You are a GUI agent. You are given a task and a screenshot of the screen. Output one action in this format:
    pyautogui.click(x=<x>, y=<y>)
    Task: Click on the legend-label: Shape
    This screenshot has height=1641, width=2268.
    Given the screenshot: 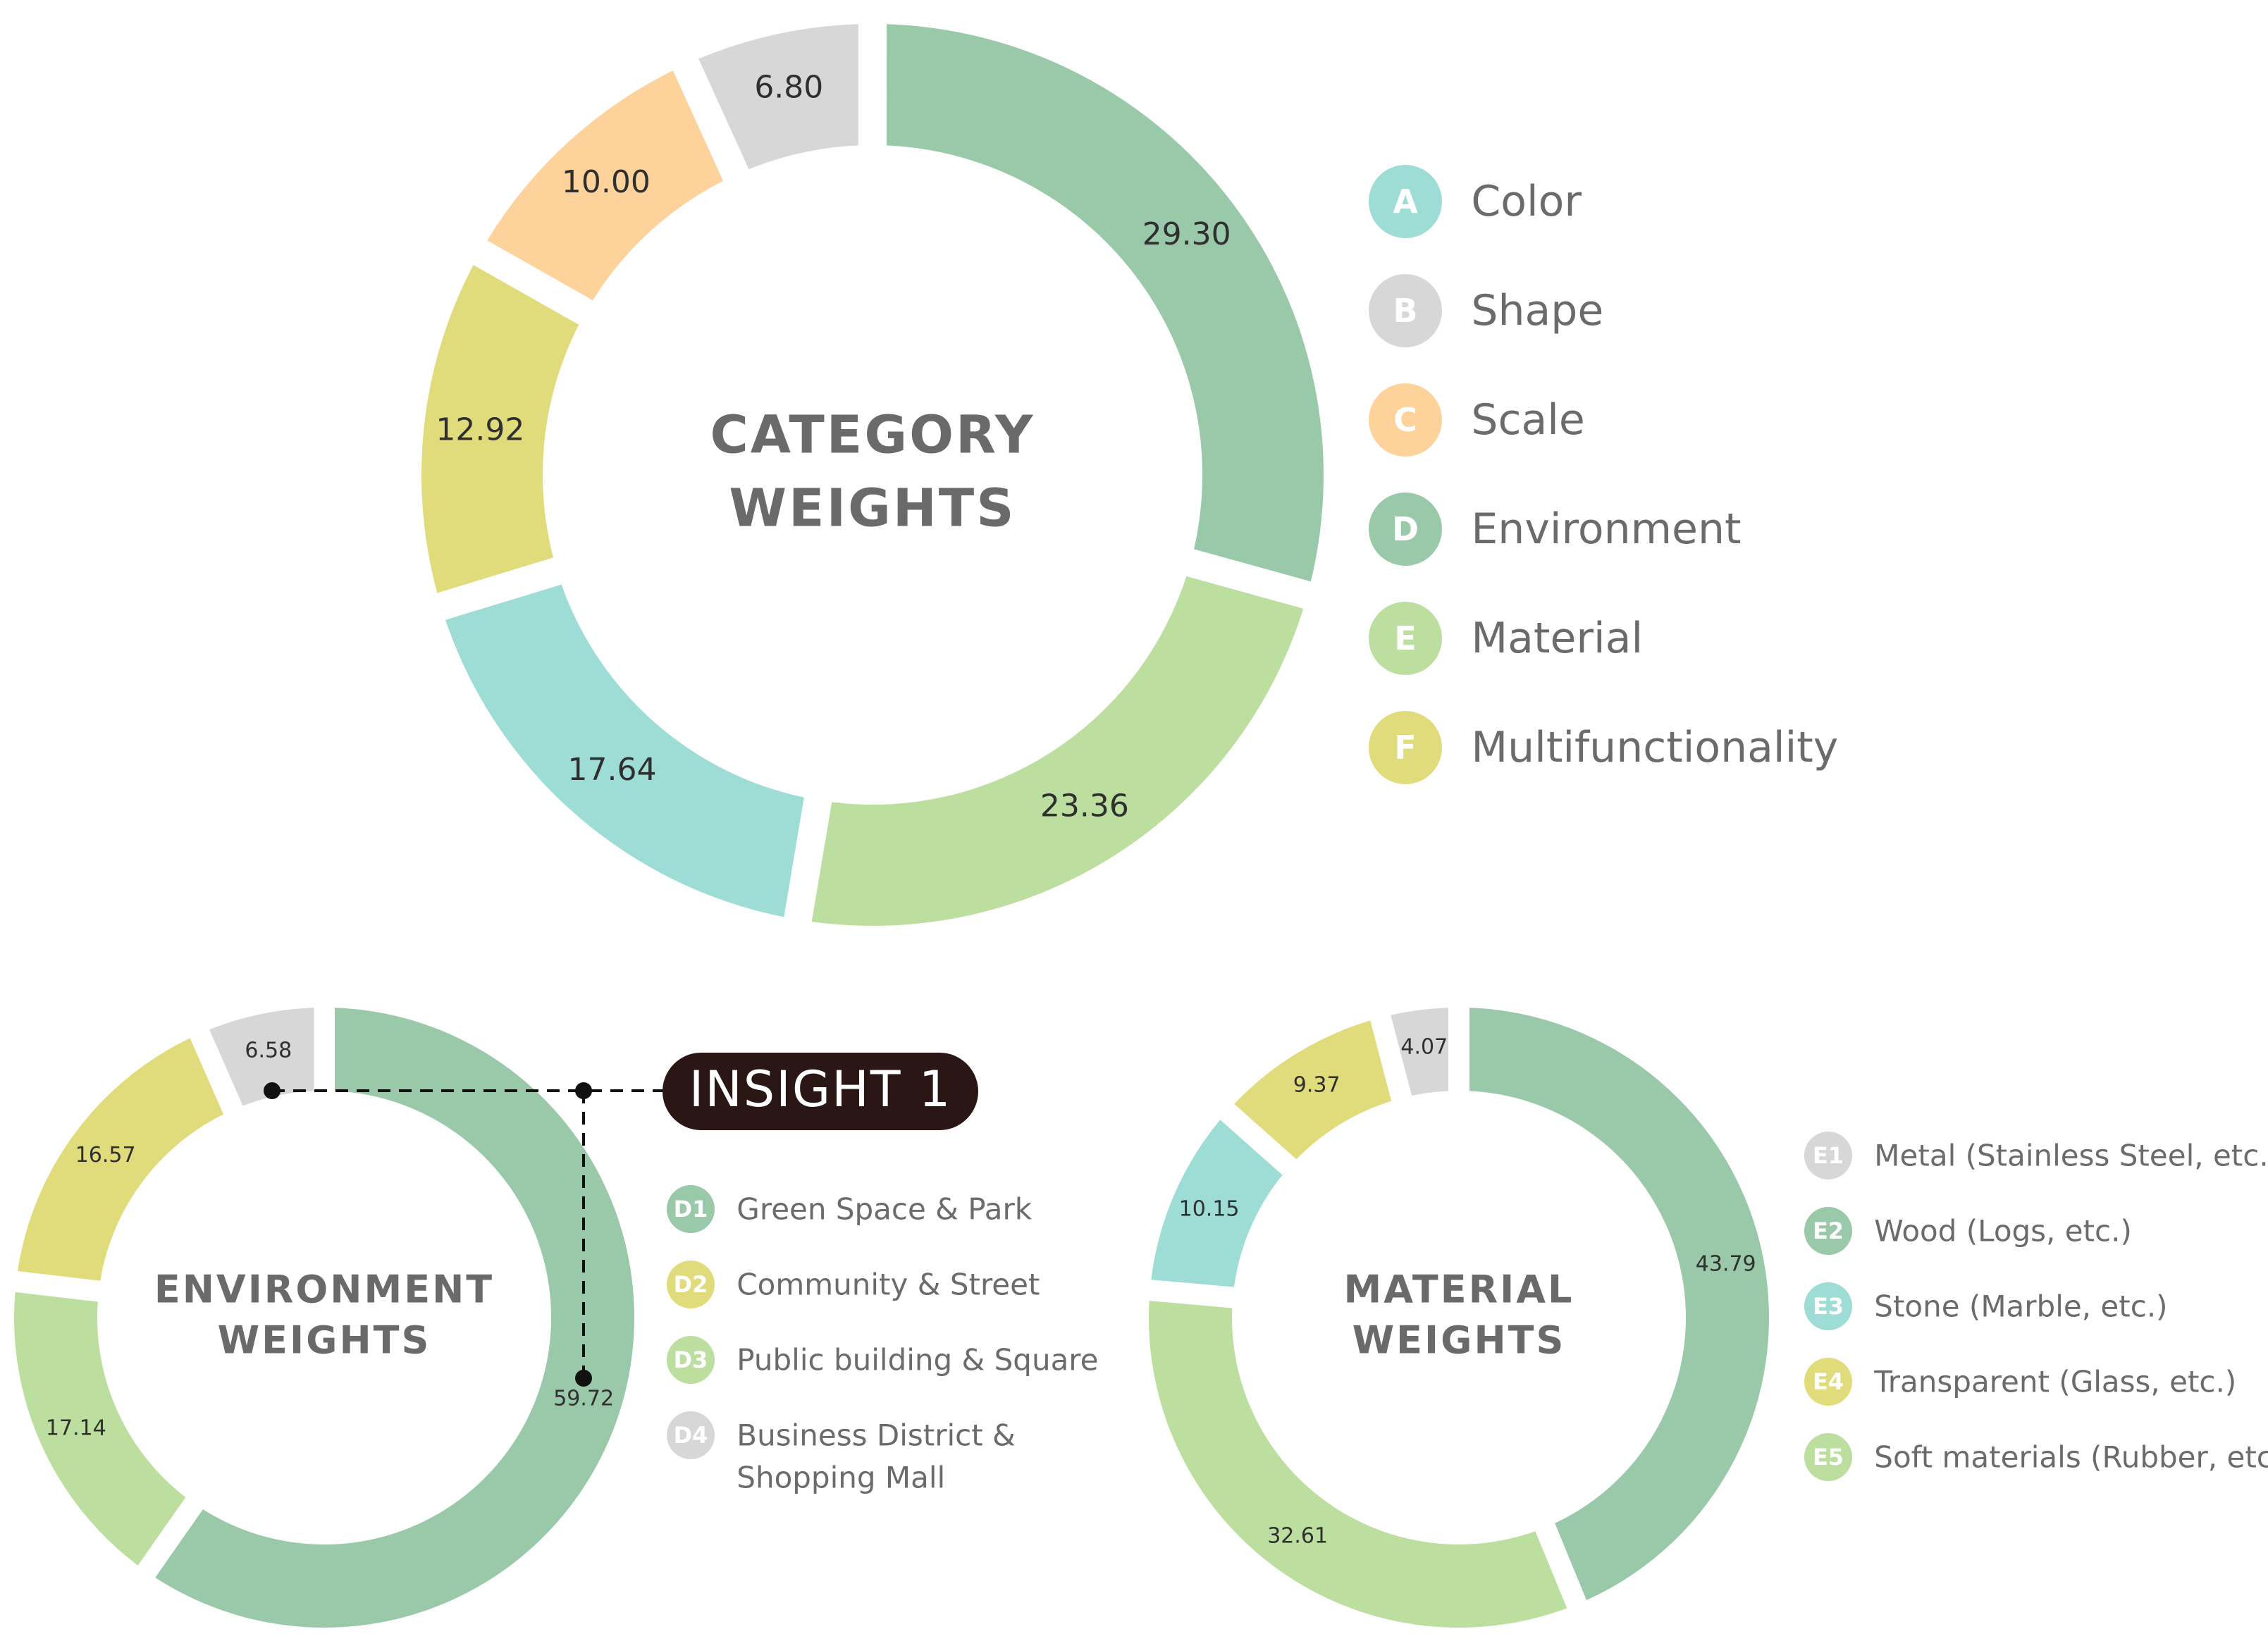 What is the action you would take?
    pyautogui.click(x=1537, y=310)
    